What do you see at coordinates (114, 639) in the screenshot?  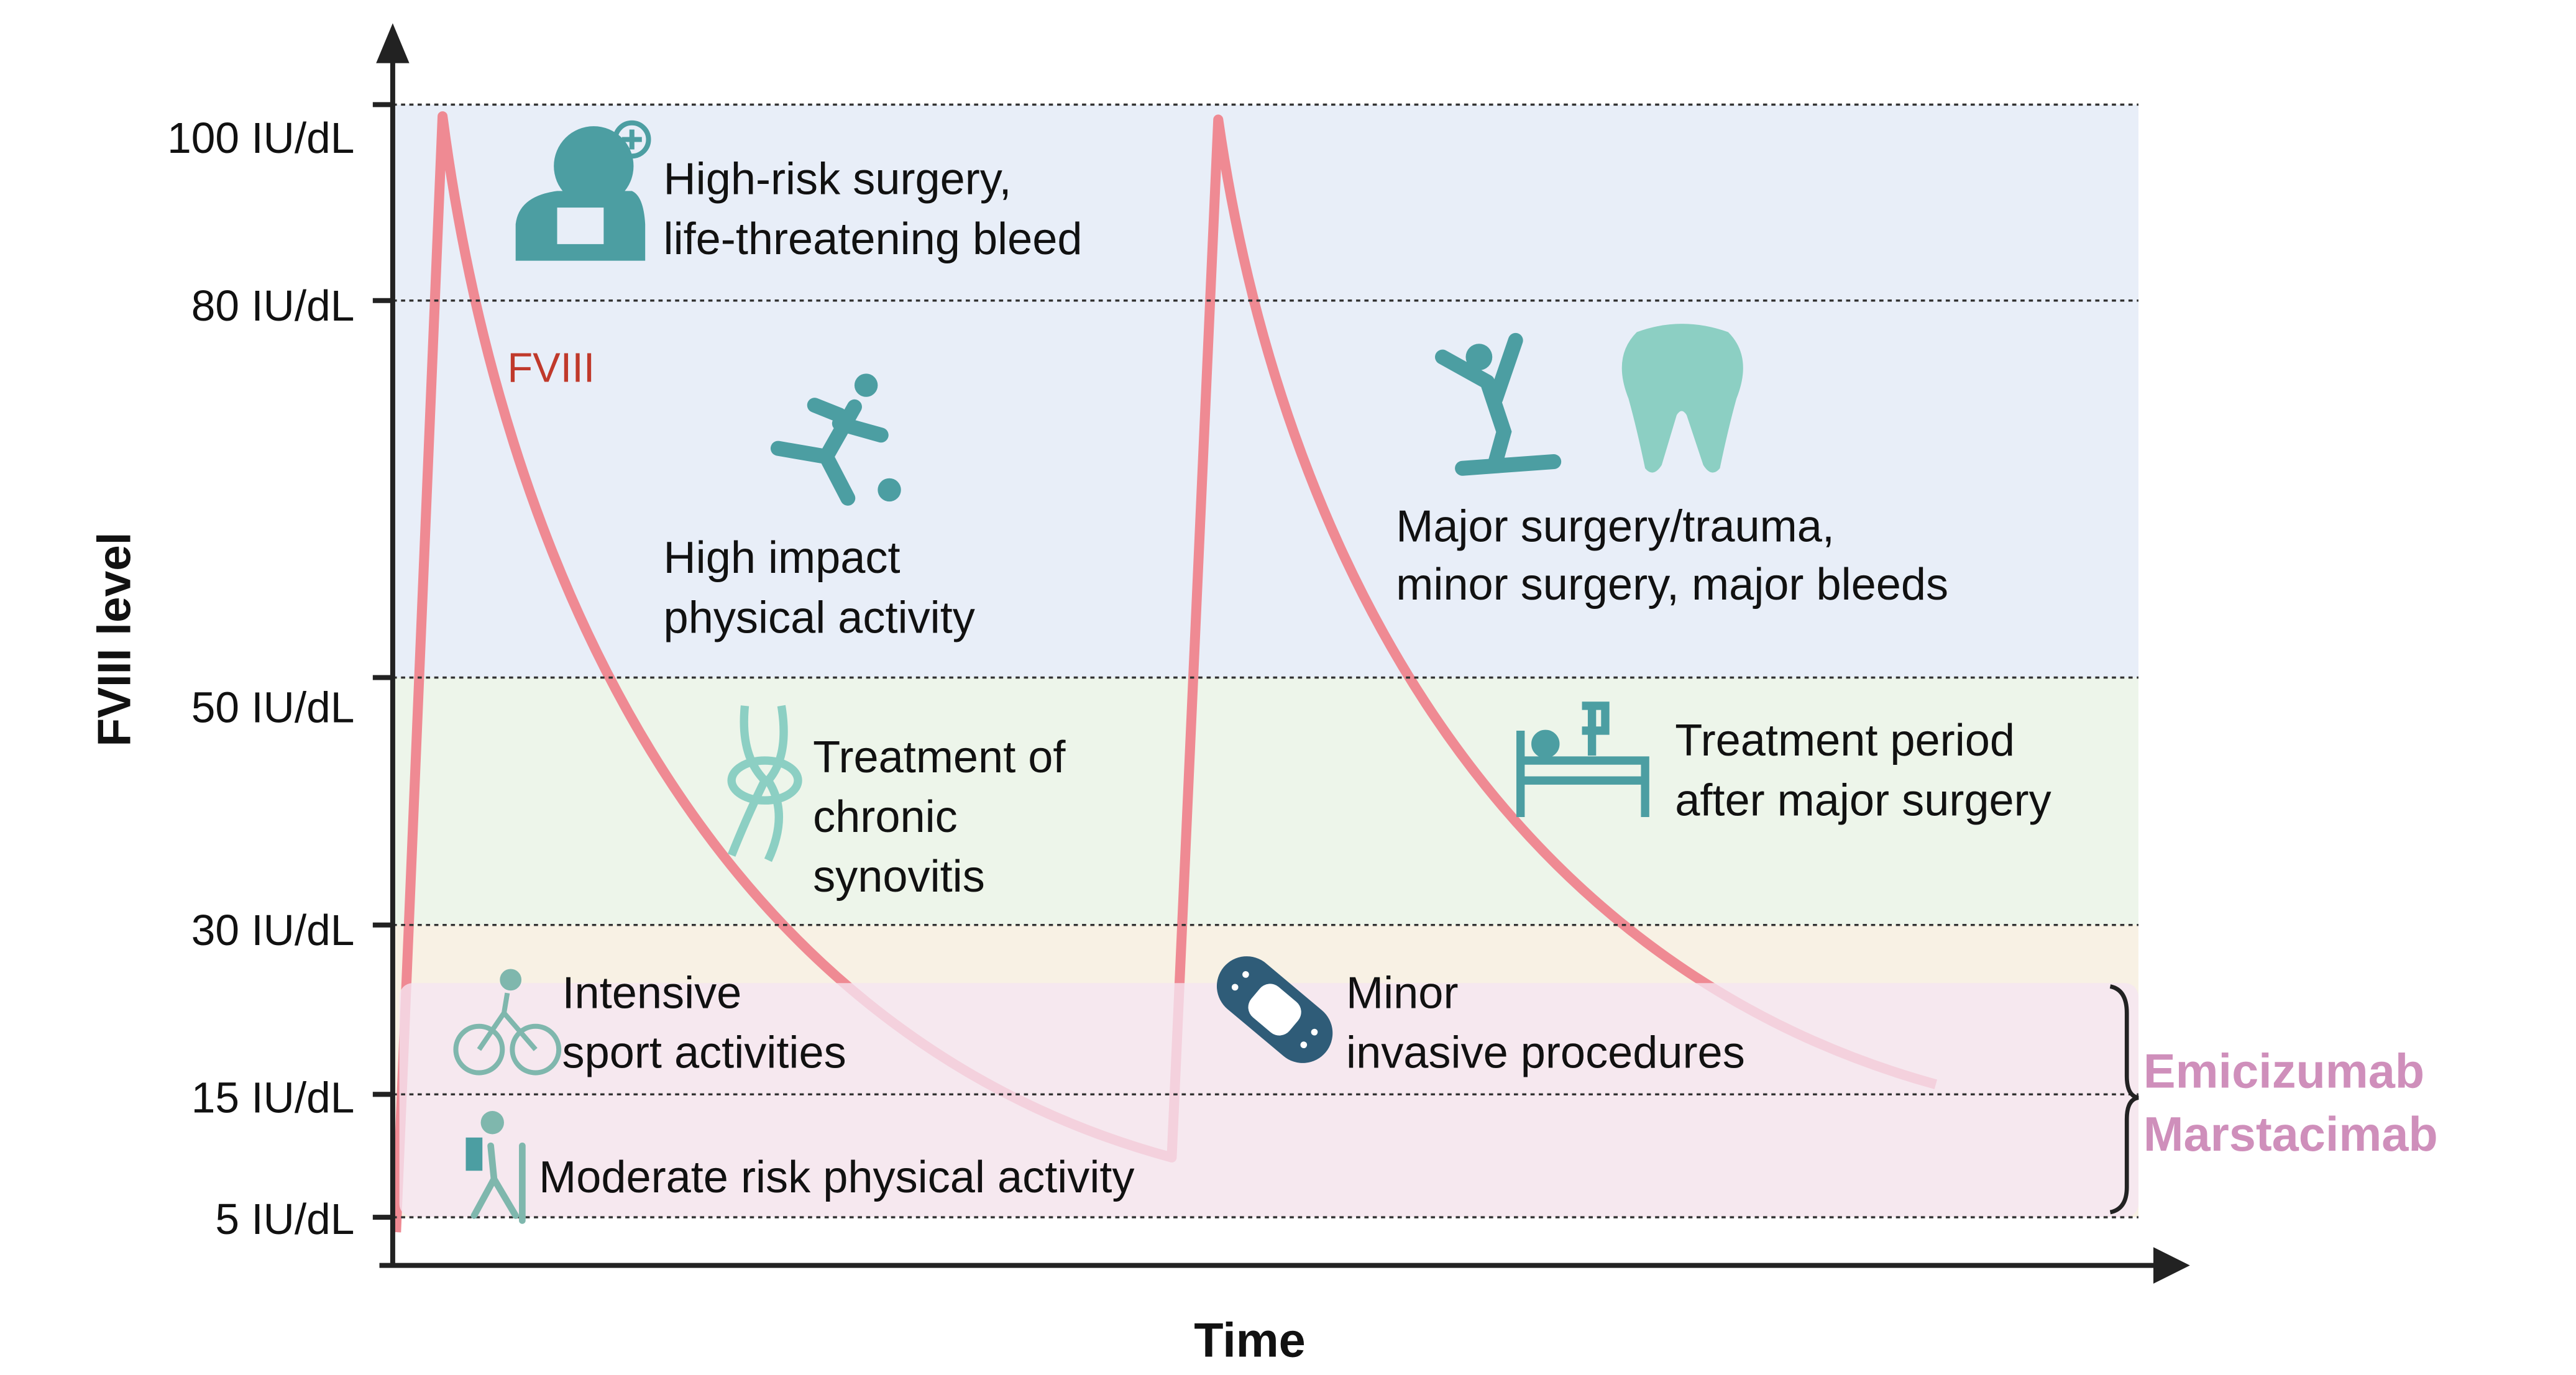 I see `y-axis-title: FVIII level` at bounding box center [114, 639].